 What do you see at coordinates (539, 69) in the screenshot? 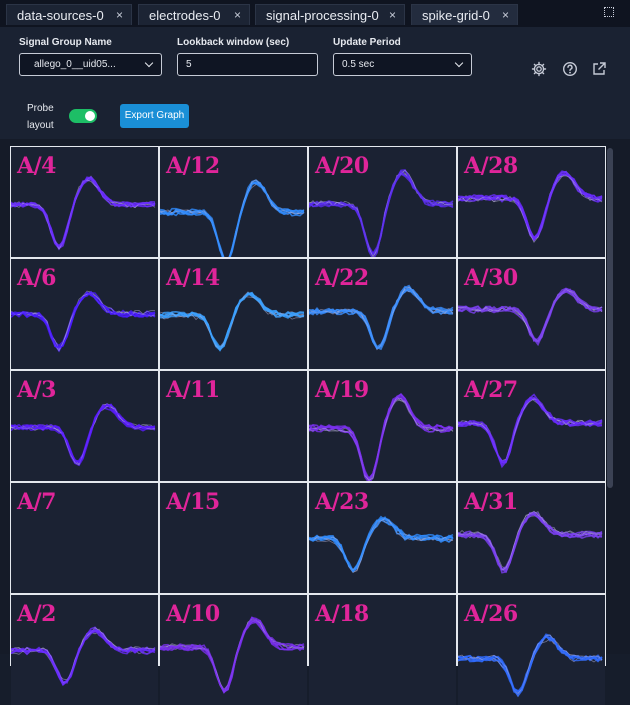
I see `gear-icon` at bounding box center [539, 69].